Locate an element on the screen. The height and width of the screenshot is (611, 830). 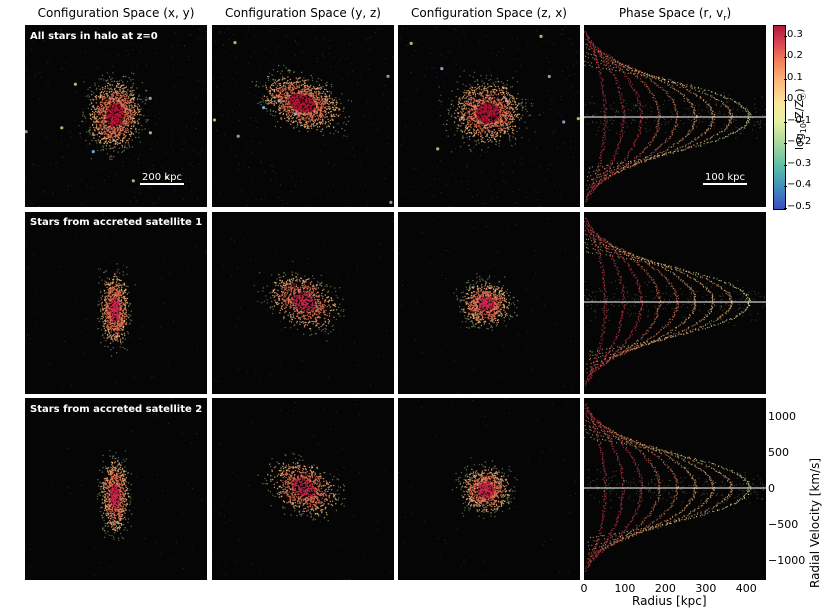
column-title-zx: Configuration Space (z, x) is located at coordinates (489, 13).